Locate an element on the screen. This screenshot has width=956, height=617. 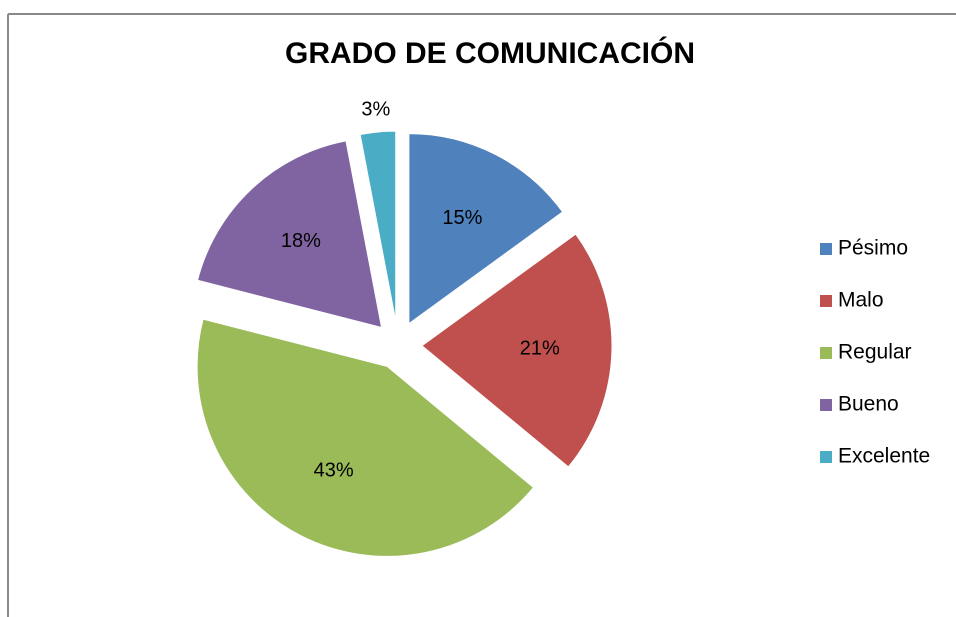
legend-label: Excelente is located at coordinates (884, 456).